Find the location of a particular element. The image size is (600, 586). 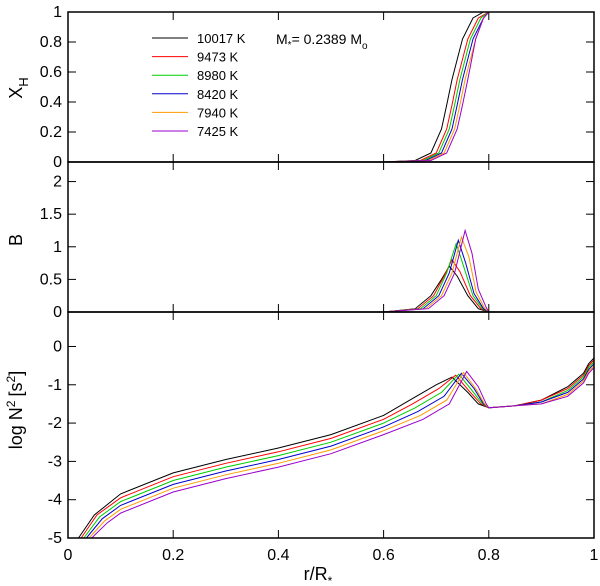

xtick-label-0: 0 is located at coordinates (68, 555).